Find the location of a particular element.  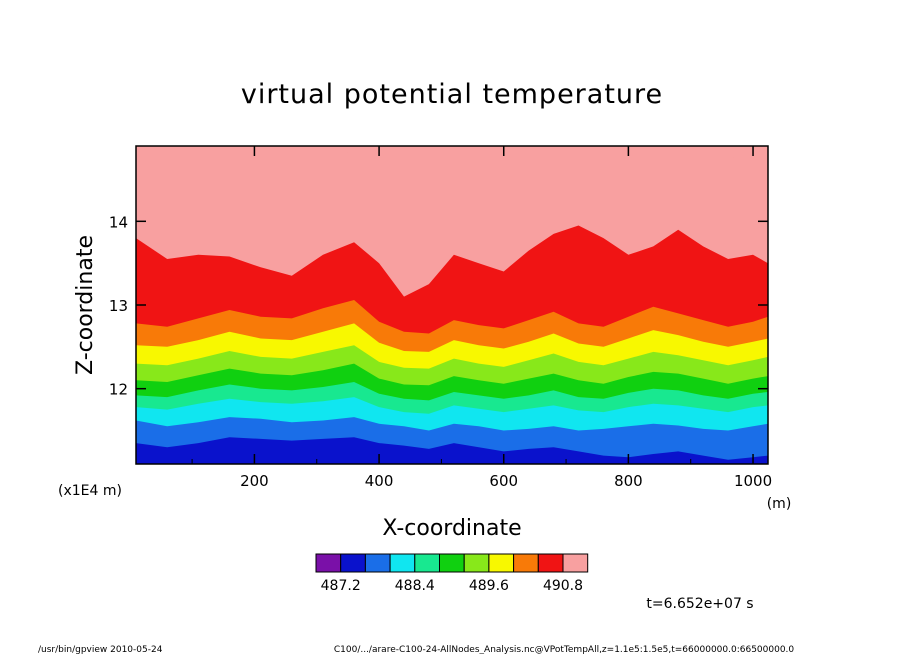

footer-left: /usr/bin/gpview 2010-05-24 is located at coordinates (100, 649).